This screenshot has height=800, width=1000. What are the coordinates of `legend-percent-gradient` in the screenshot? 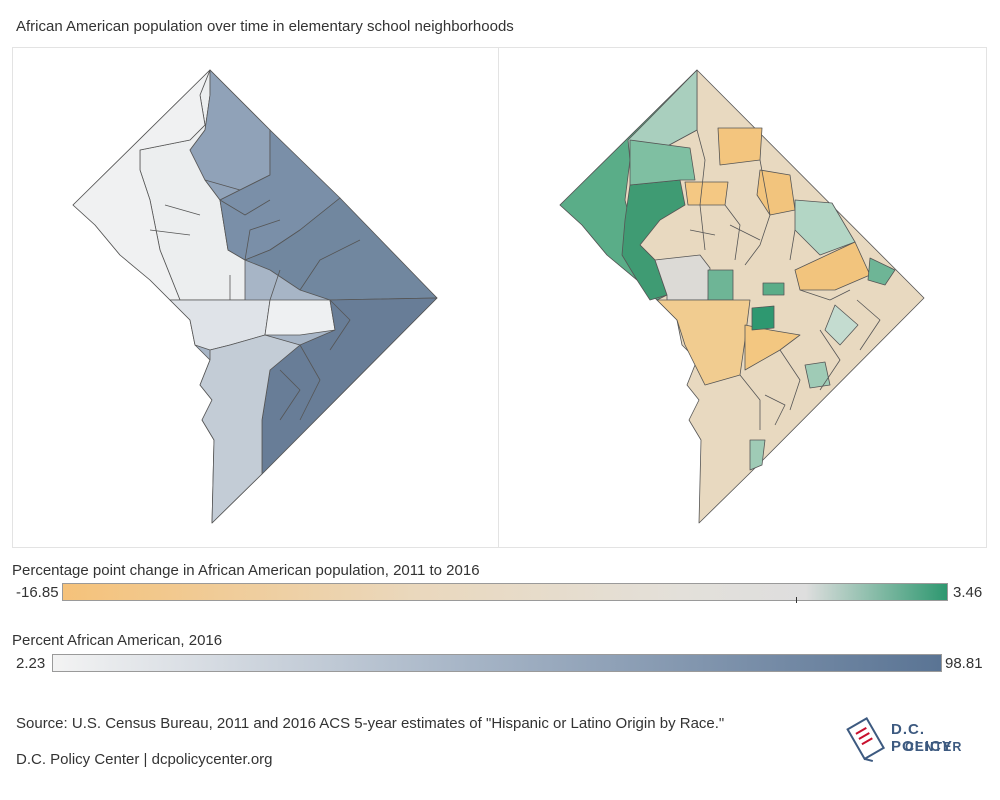 It's located at (497, 663).